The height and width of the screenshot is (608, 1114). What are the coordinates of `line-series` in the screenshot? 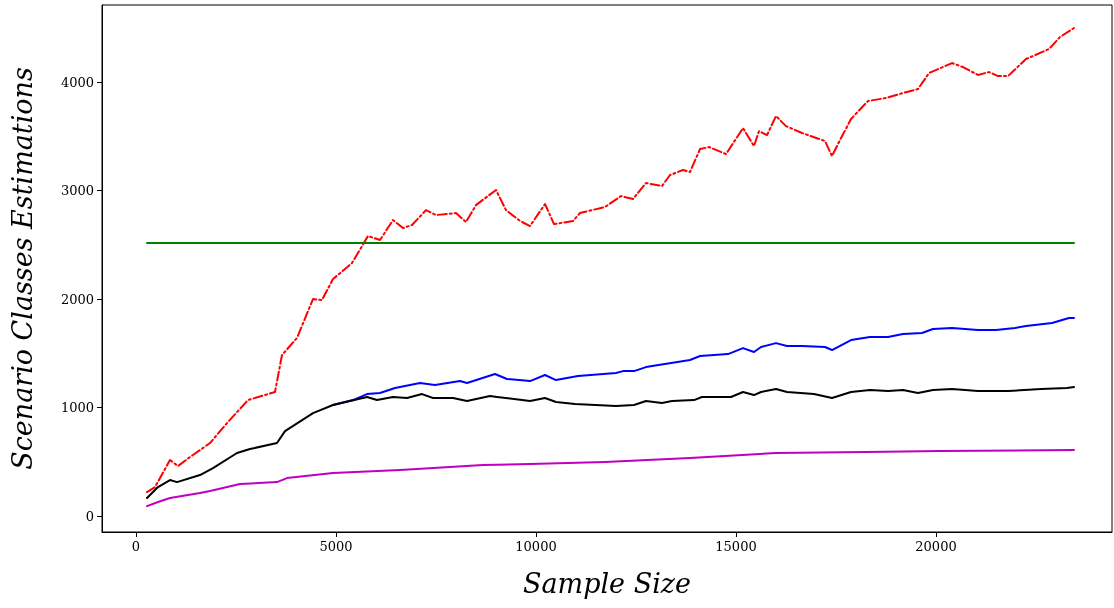 It's located at (610, 478).